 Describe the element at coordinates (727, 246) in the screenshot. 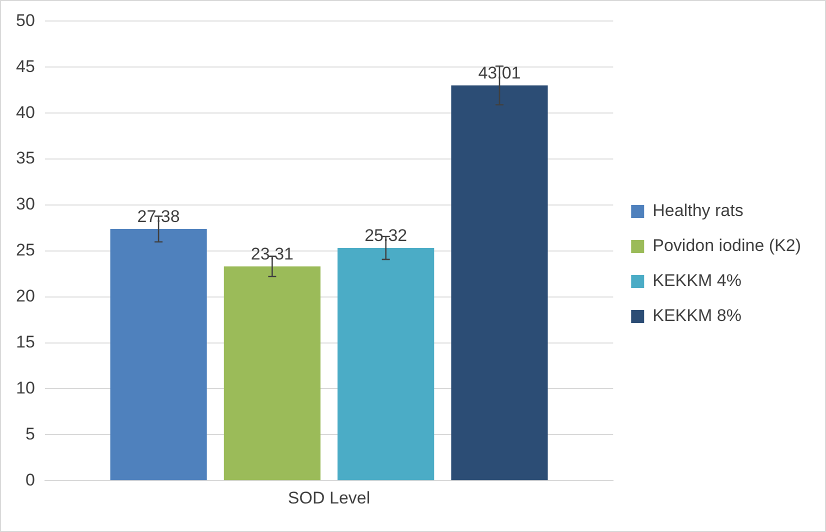

I see `legend-label: Povidon iodine (K2)` at that location.